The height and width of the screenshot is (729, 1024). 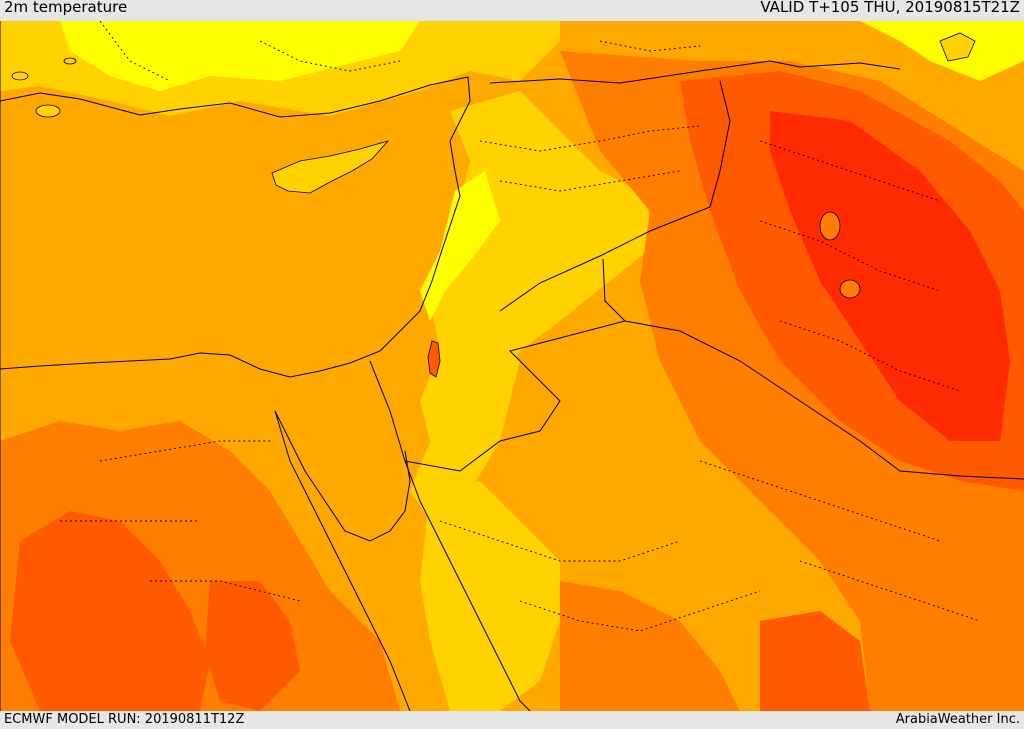 I want to click on aegean-islands, so click(x=44, y=87).